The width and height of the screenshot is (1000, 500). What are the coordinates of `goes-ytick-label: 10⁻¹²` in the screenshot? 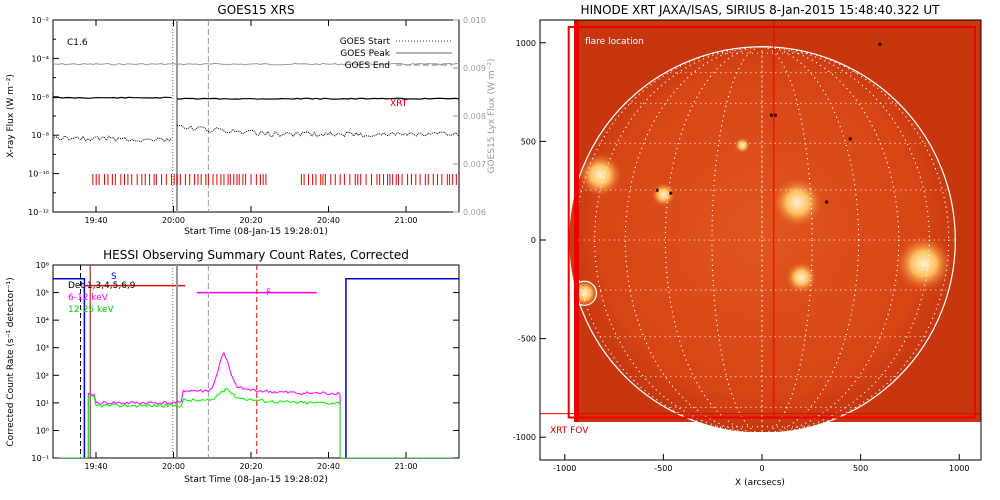 It's located at (38, 212).